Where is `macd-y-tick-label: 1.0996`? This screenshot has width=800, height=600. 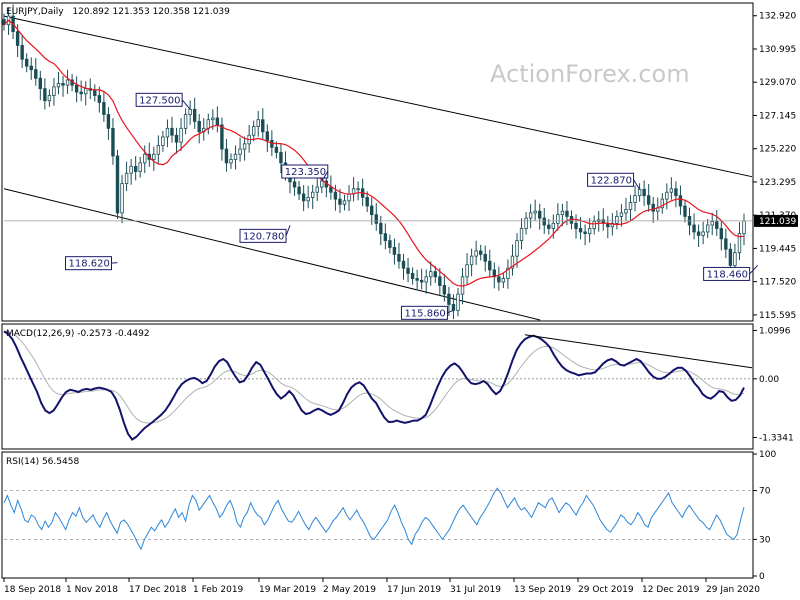
macd-y-tick-label: 1.0996 is located at coordinates (775, 331).